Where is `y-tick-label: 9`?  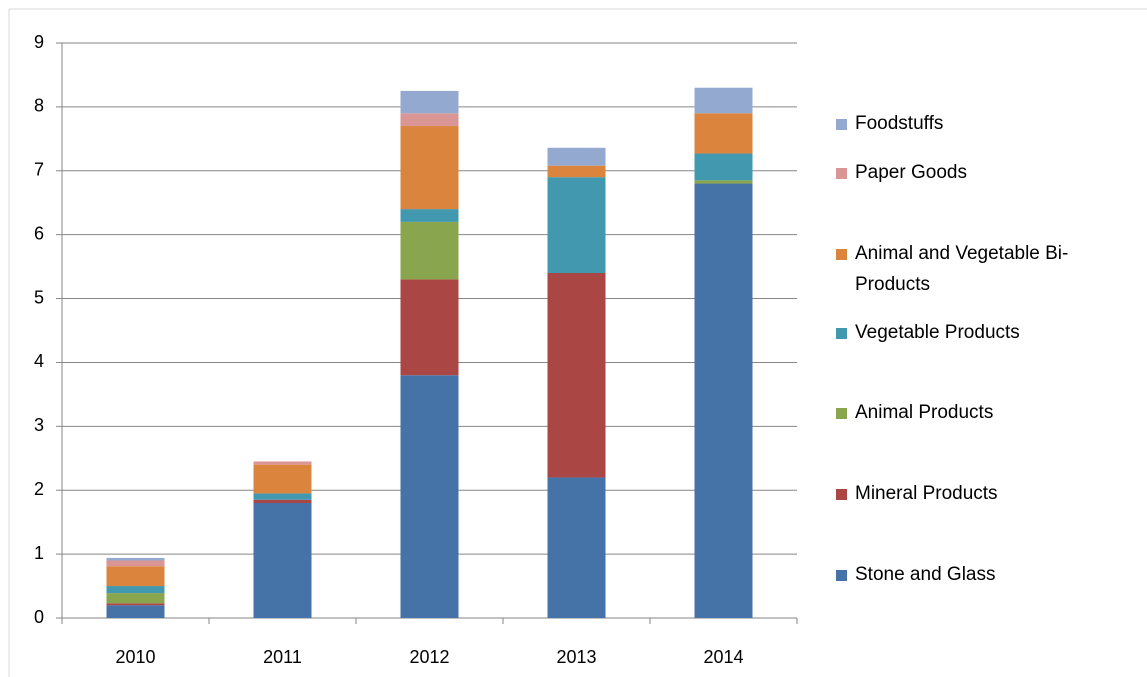 y-tick-label: 9 is located at coordinates (39, 42).